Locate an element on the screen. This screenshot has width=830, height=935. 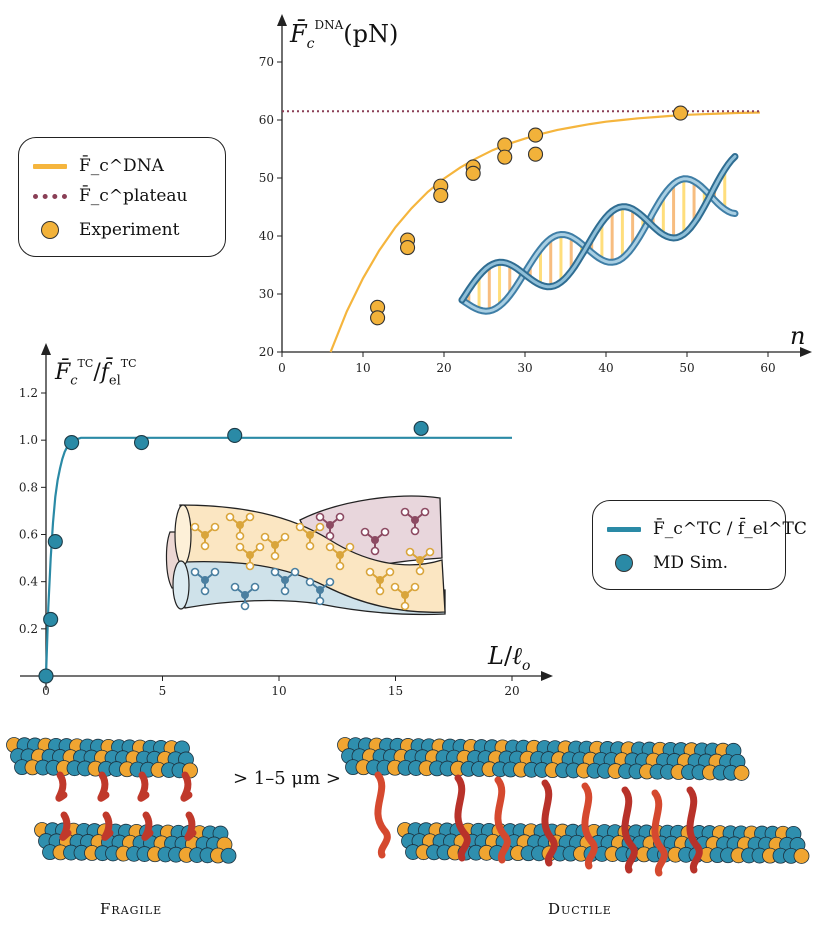
x-tick-label: 40 is located at coordinates (605, 368).